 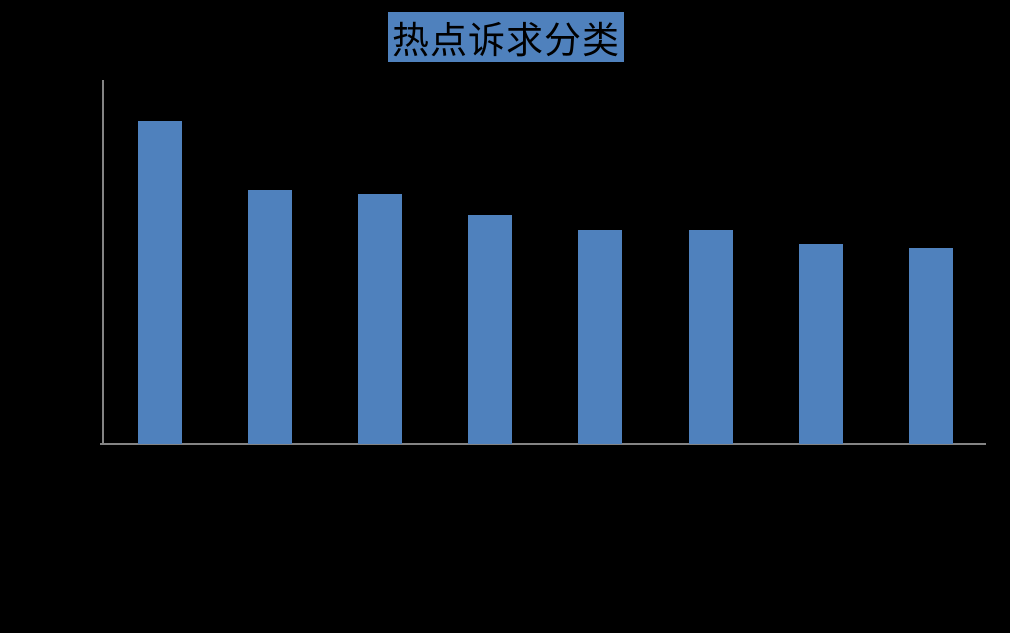 I want to click on chart-title: 热点诉求分类, so click(x=506, y=37).